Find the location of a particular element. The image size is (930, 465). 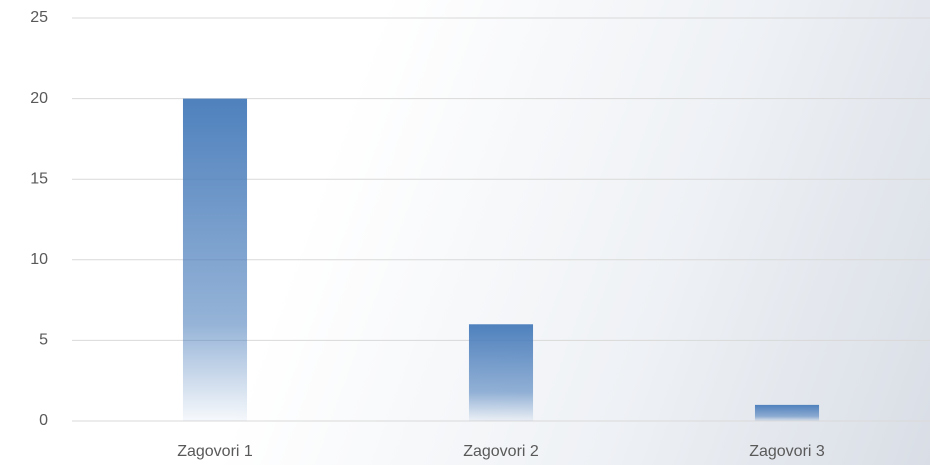

y-tick-label: 0 is located at coordinates (43, 420).